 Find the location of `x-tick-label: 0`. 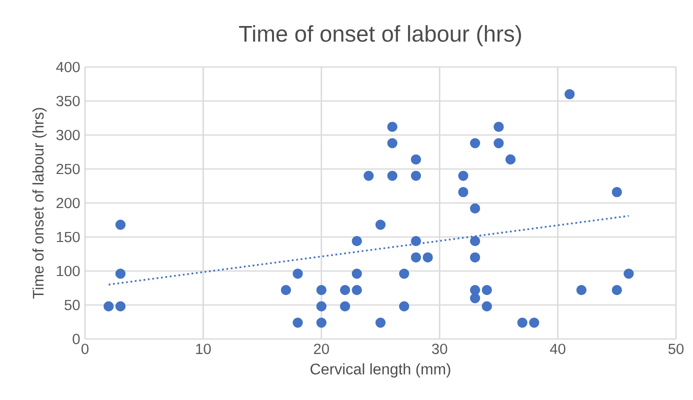

x-tick-label: 0 is located at coordinates (84, 349).